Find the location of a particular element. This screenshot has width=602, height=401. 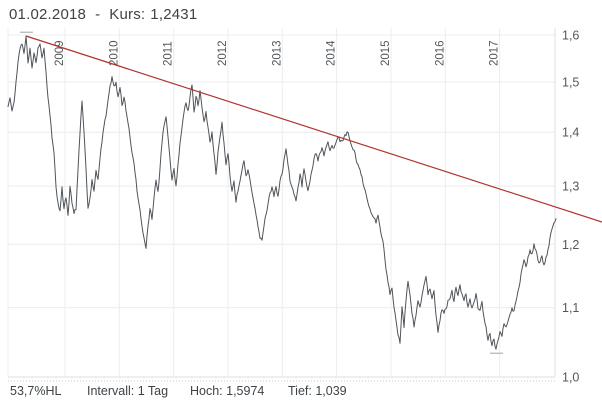

x-axis-year-label: 2009 is located at coordinates (60, 53).